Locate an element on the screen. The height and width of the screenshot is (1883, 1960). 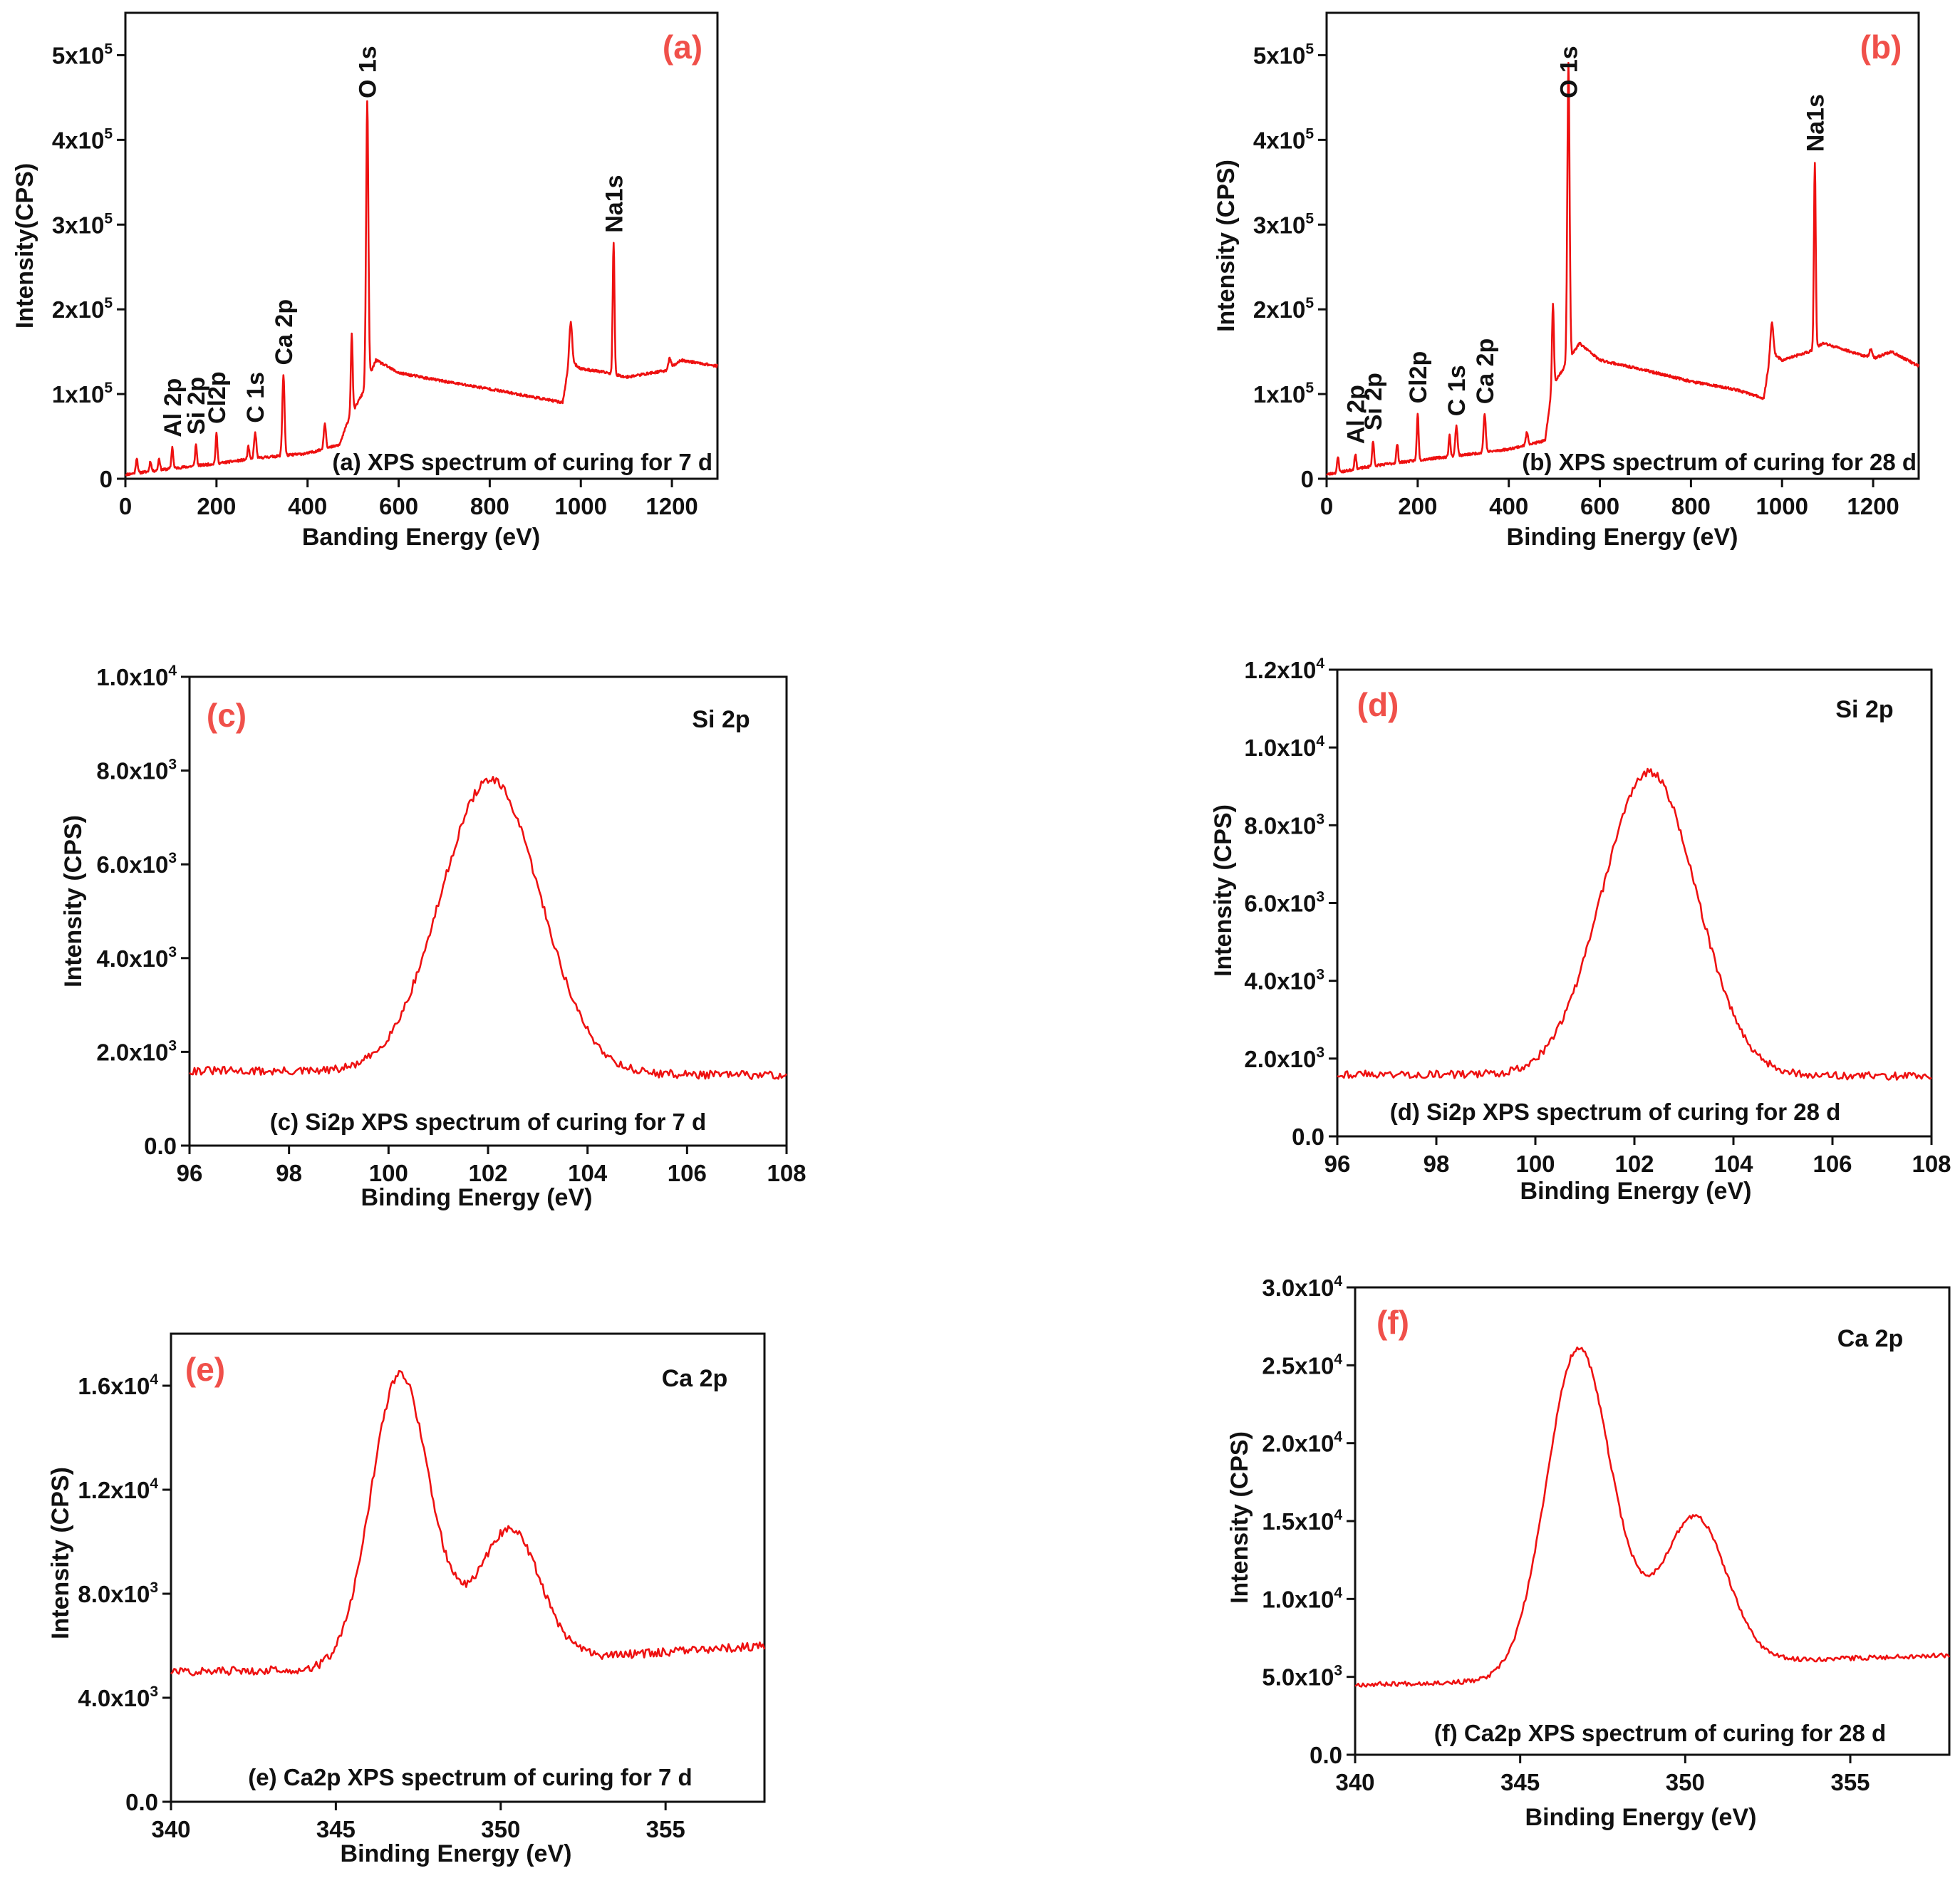
x-tick-label: 350 is located at coordinates (1685, 1782).